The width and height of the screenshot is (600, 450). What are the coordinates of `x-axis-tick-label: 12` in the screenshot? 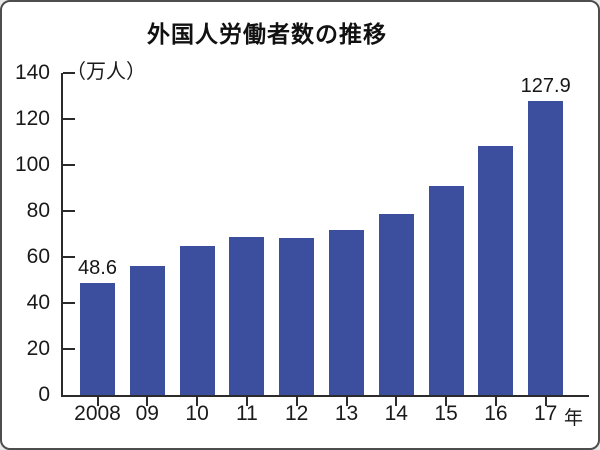 It's located at (297, 413).